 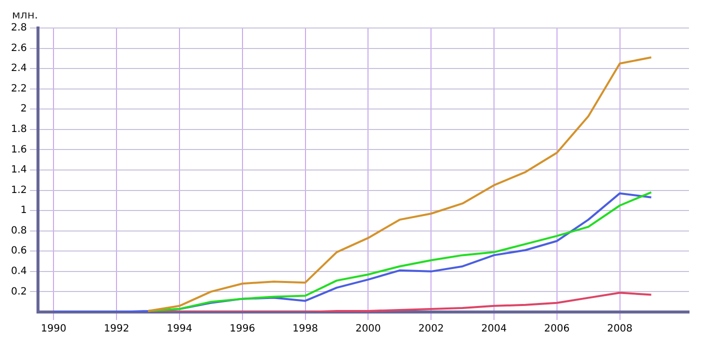 I want to click on y-tick-label: 0.2, so click(x=18, y=292).